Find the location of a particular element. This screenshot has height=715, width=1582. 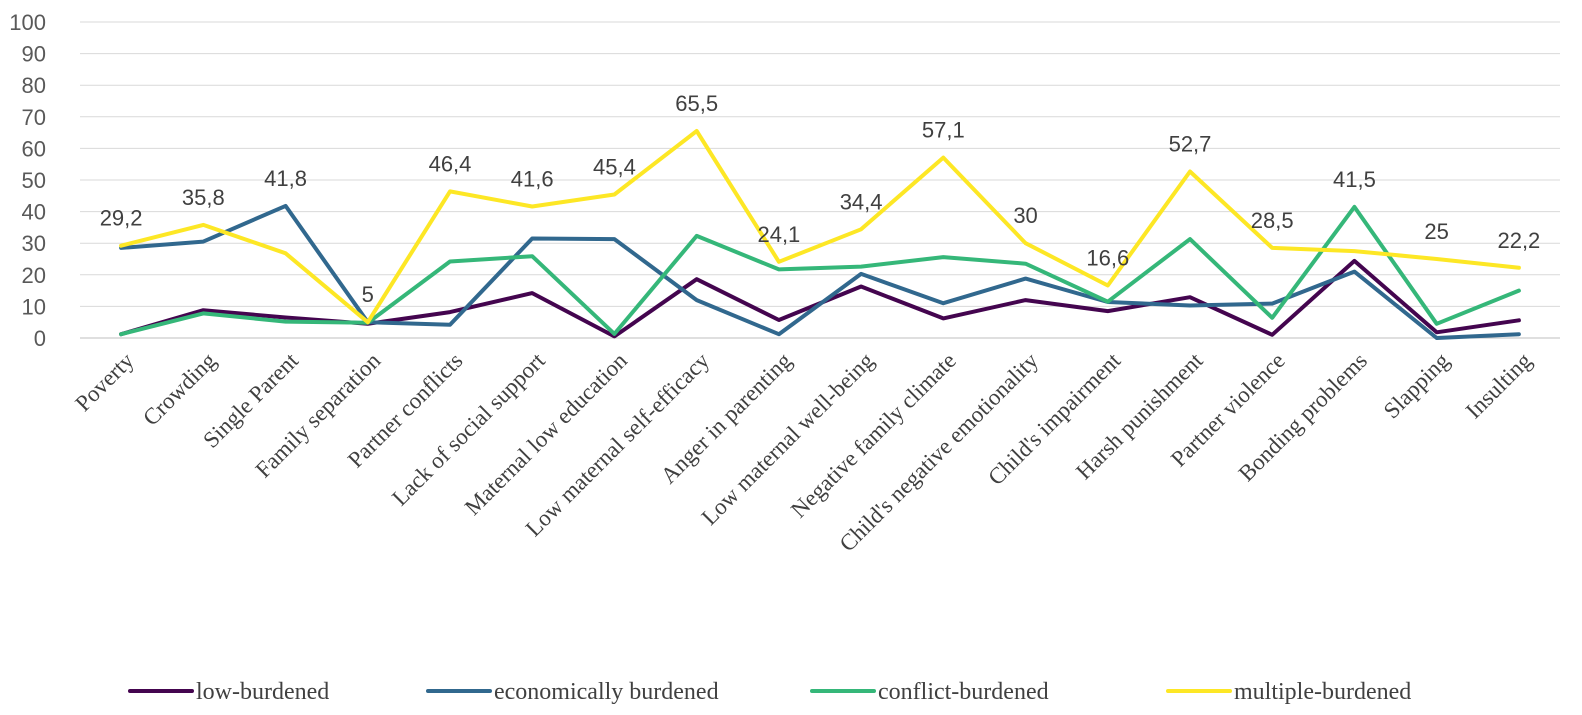

data-label: 41,8 is located at coordinates (285, 178).